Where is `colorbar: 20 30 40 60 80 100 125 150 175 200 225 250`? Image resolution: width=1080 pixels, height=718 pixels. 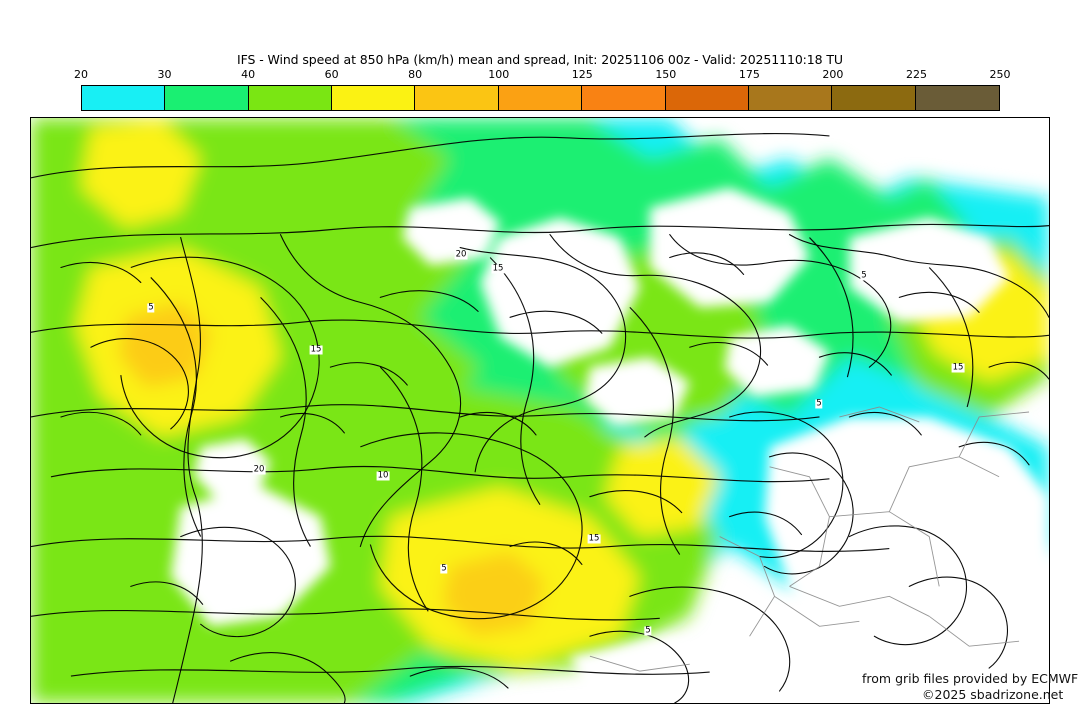
colorbar: 20 30 40 60 80 100 125 150 175 200 225 250 is located at coordinates (542, 89).